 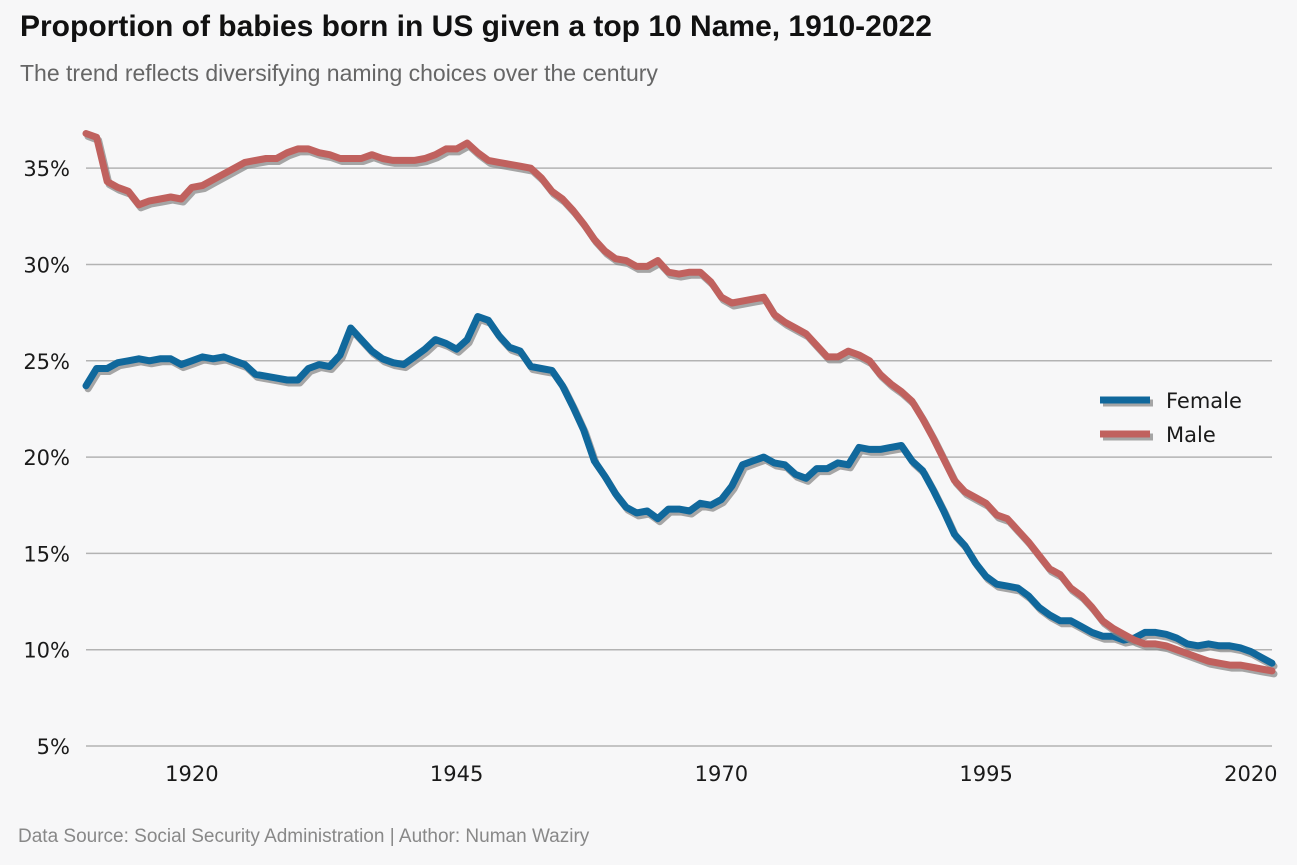 I want to click on y-tick-label: 15%, so click(x=46, y=554).